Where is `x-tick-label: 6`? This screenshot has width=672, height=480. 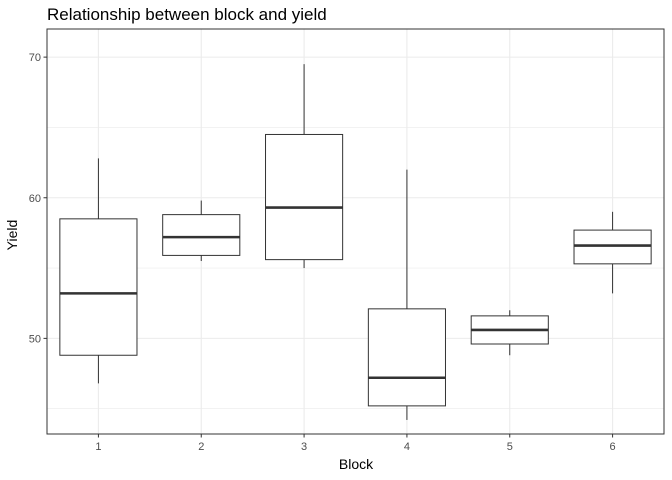
x-tick-label: 6 is located at coordinates (613, 447).